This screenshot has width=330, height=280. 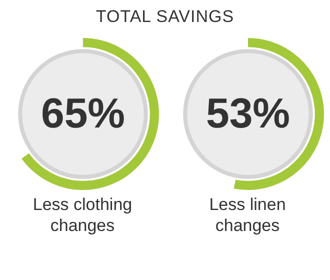 I want to click on text: TOTAL SAVINGS, so click(x=165, y=16).